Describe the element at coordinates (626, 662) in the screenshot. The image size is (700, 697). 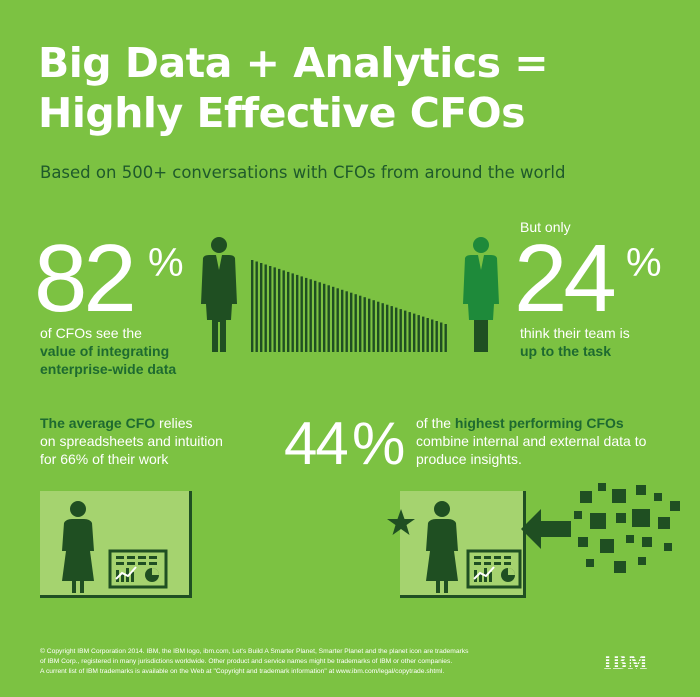
I see `ibm-logo: IBM` at that location.